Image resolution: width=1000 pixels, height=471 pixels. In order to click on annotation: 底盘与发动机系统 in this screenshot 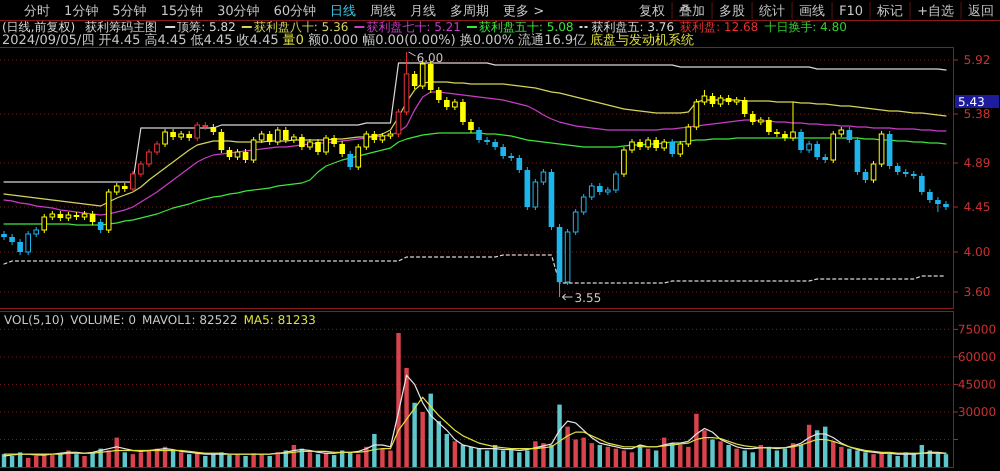, I will do `click(642, 40)`.